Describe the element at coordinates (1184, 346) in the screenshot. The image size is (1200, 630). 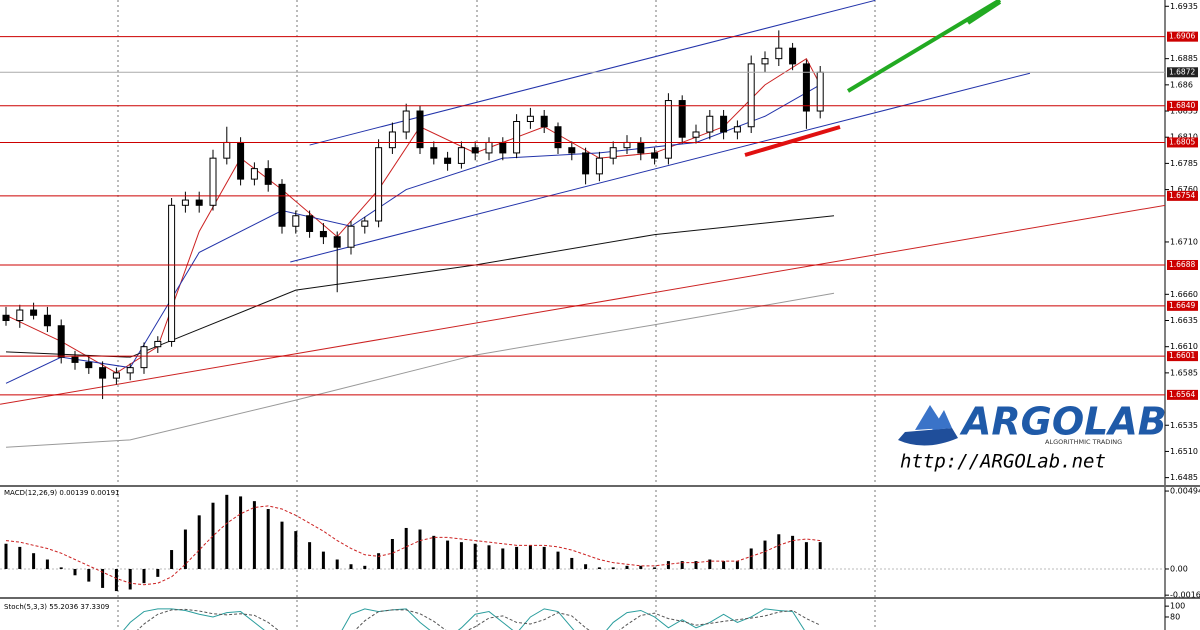
I see `y-tick-label: 1.6610` at that location.